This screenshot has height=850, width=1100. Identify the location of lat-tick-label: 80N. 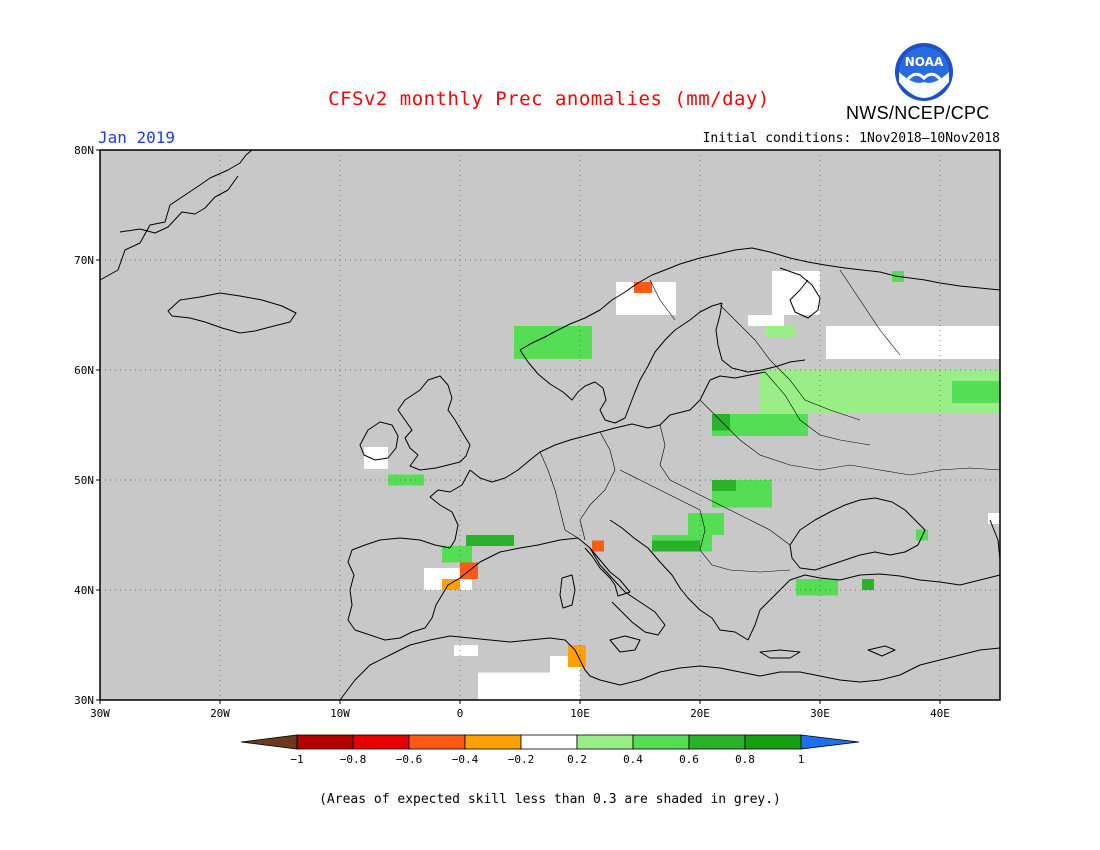
(84, 150).